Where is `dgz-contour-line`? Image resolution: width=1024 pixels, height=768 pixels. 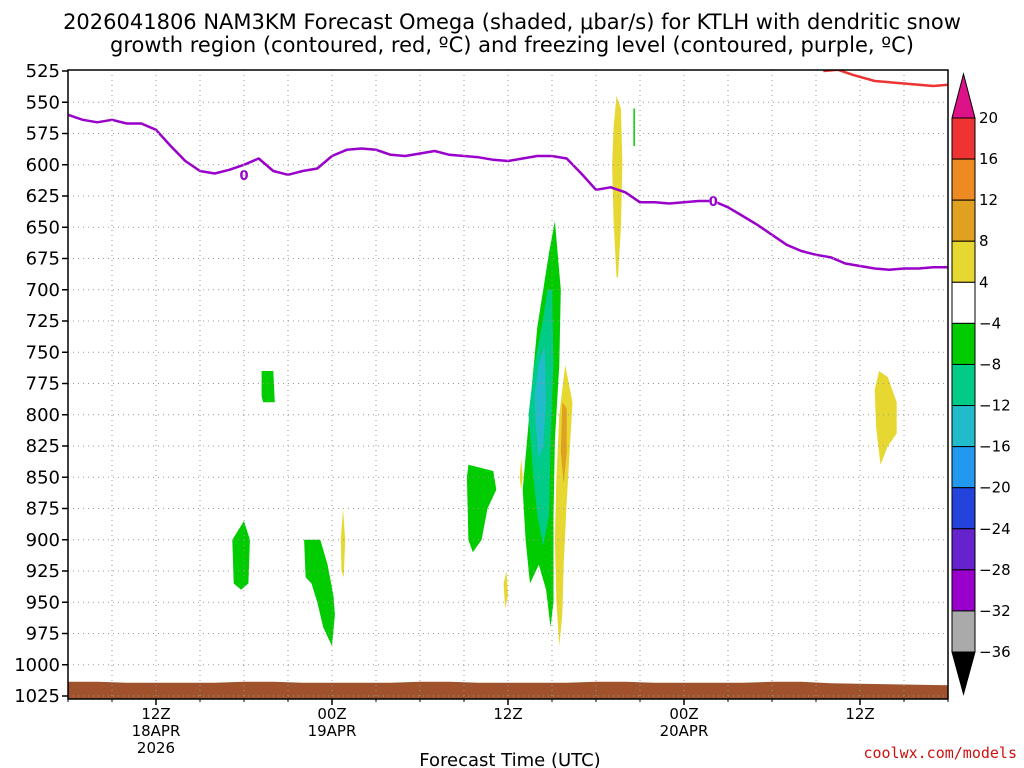
dgz-contour-line is located at coordinates (885, 79).